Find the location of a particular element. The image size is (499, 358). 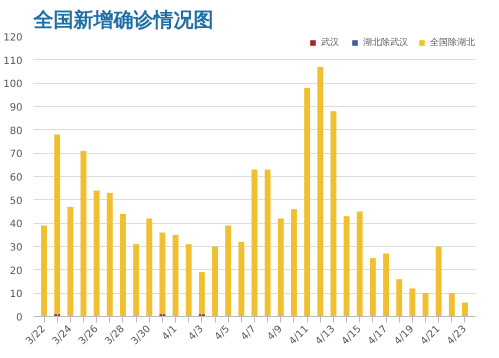

x-tick-label: 4/5 is located at coordinates (222, 333).